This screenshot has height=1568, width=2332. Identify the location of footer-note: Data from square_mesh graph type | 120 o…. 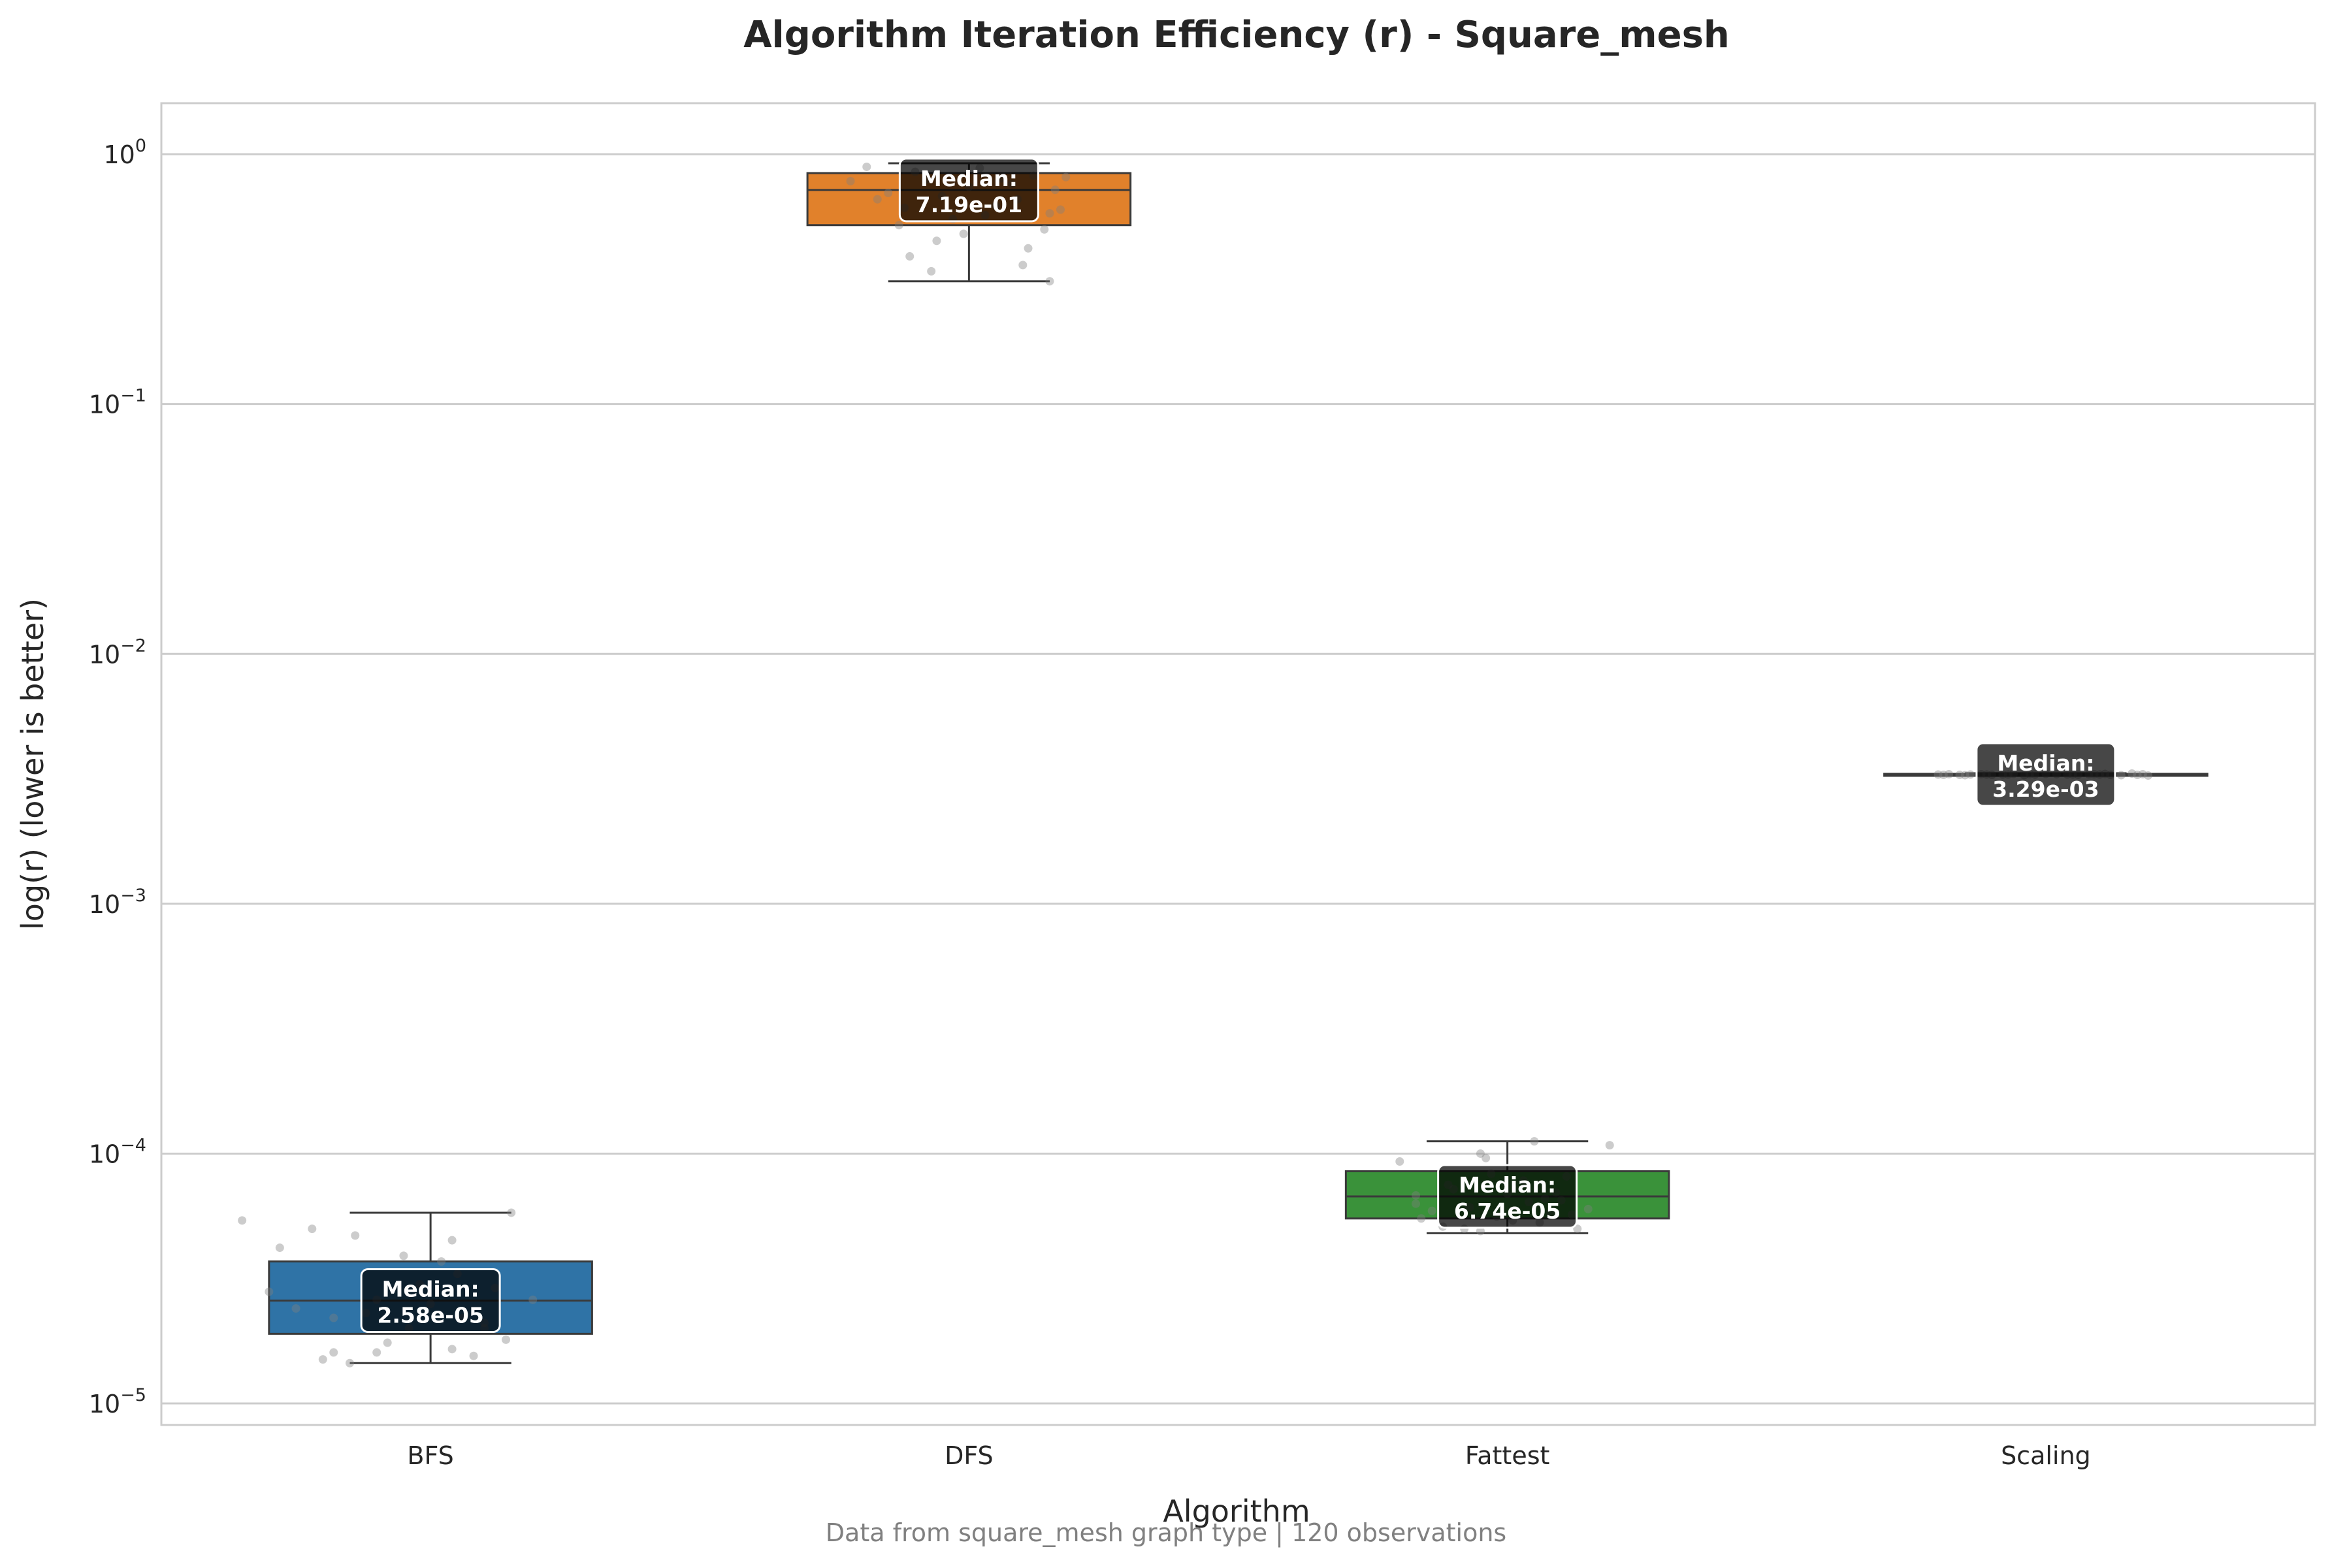
(1166, 1533).